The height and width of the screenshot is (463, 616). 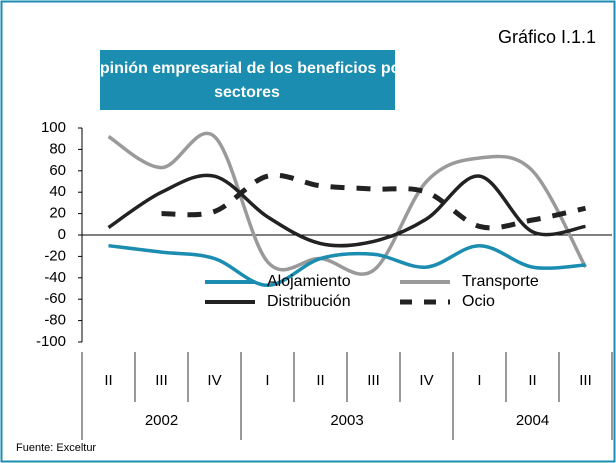 What do you see at coordinates (500, 281) in the screenshot?
I see `legend-label: Transporte` at bounding box center [500, 281].